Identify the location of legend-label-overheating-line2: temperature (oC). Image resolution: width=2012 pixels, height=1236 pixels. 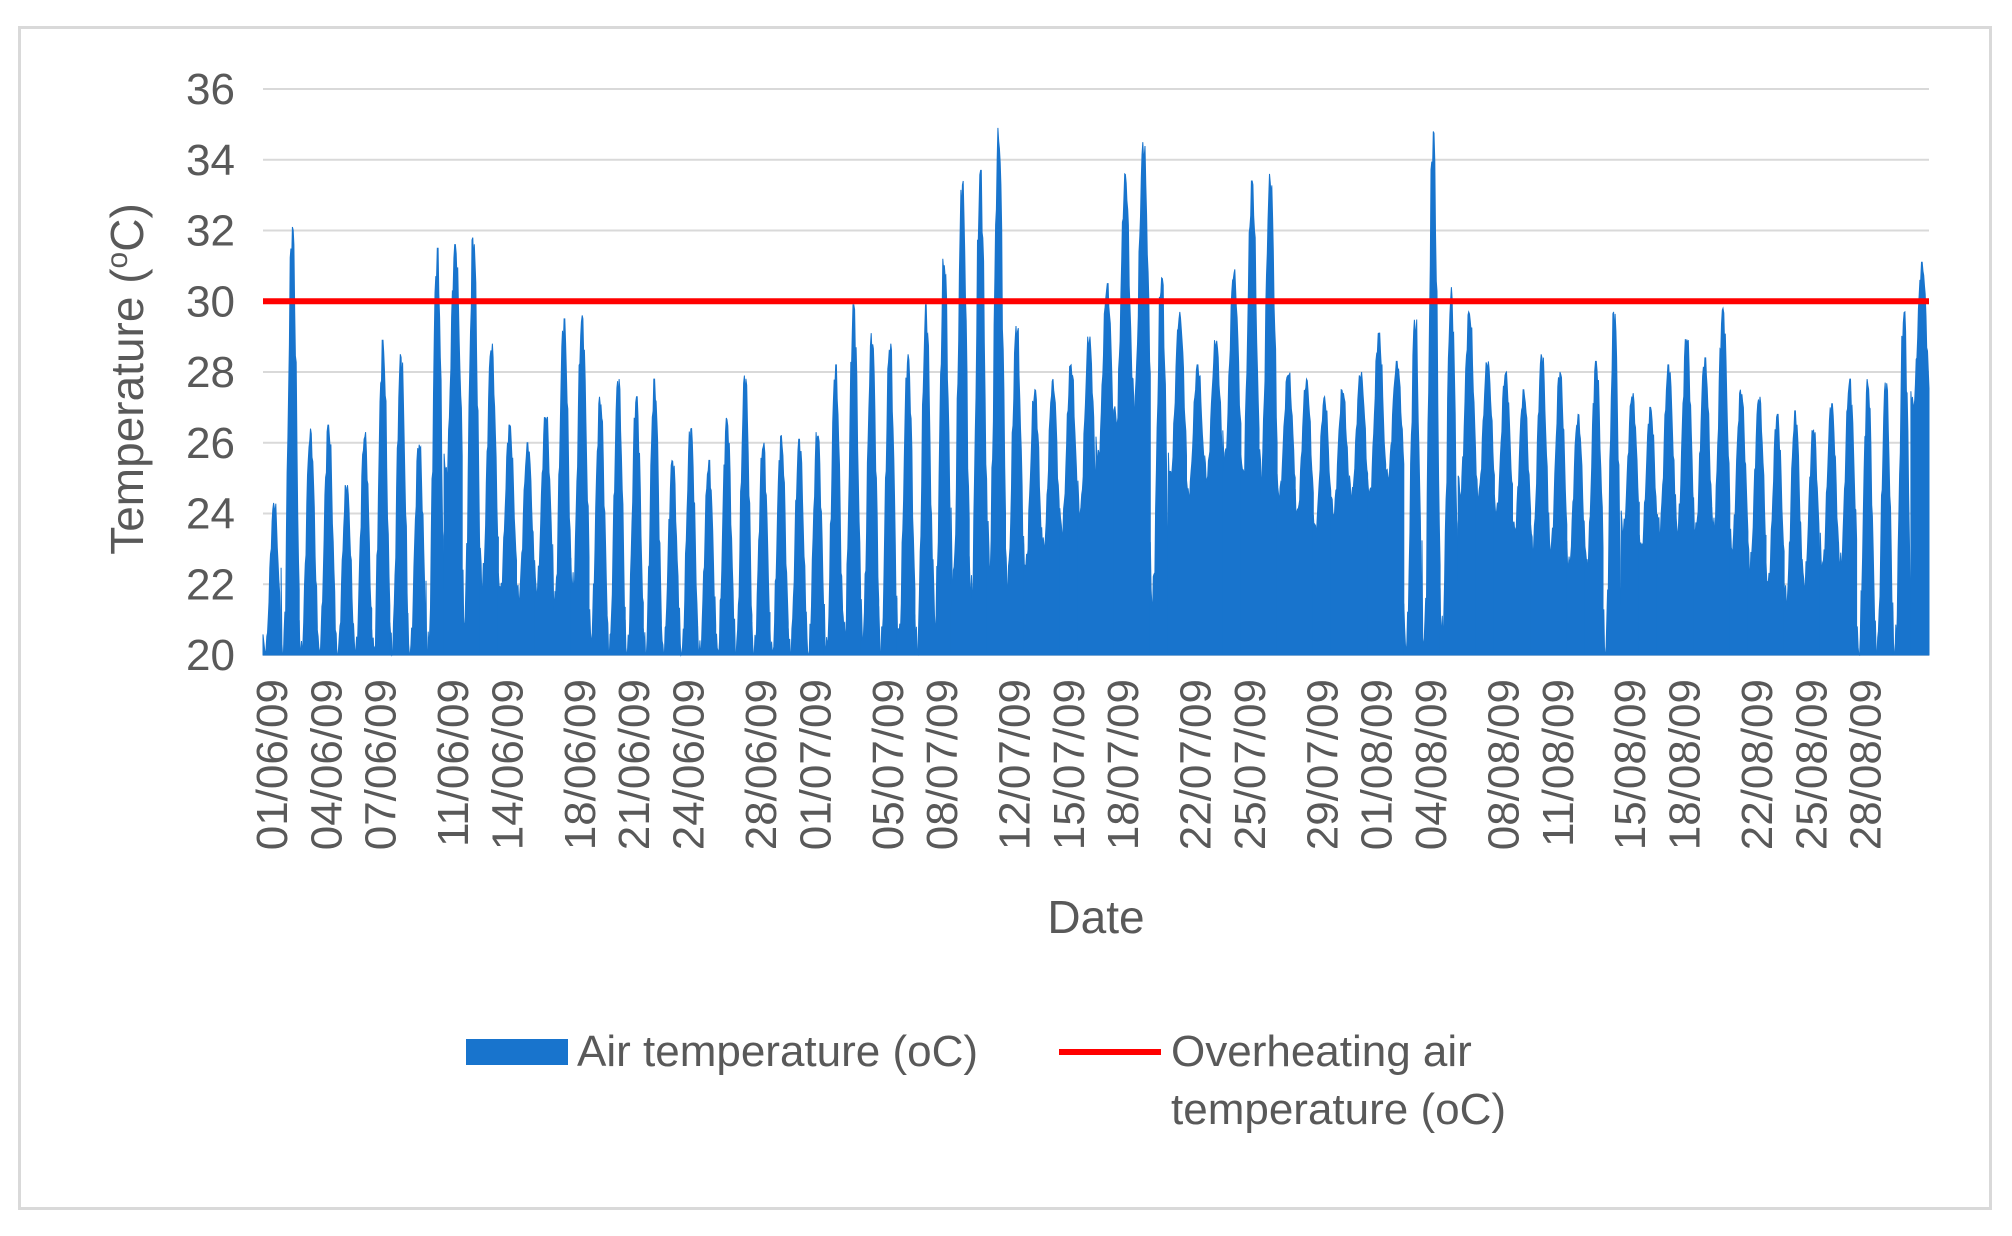
(1338, 1109).